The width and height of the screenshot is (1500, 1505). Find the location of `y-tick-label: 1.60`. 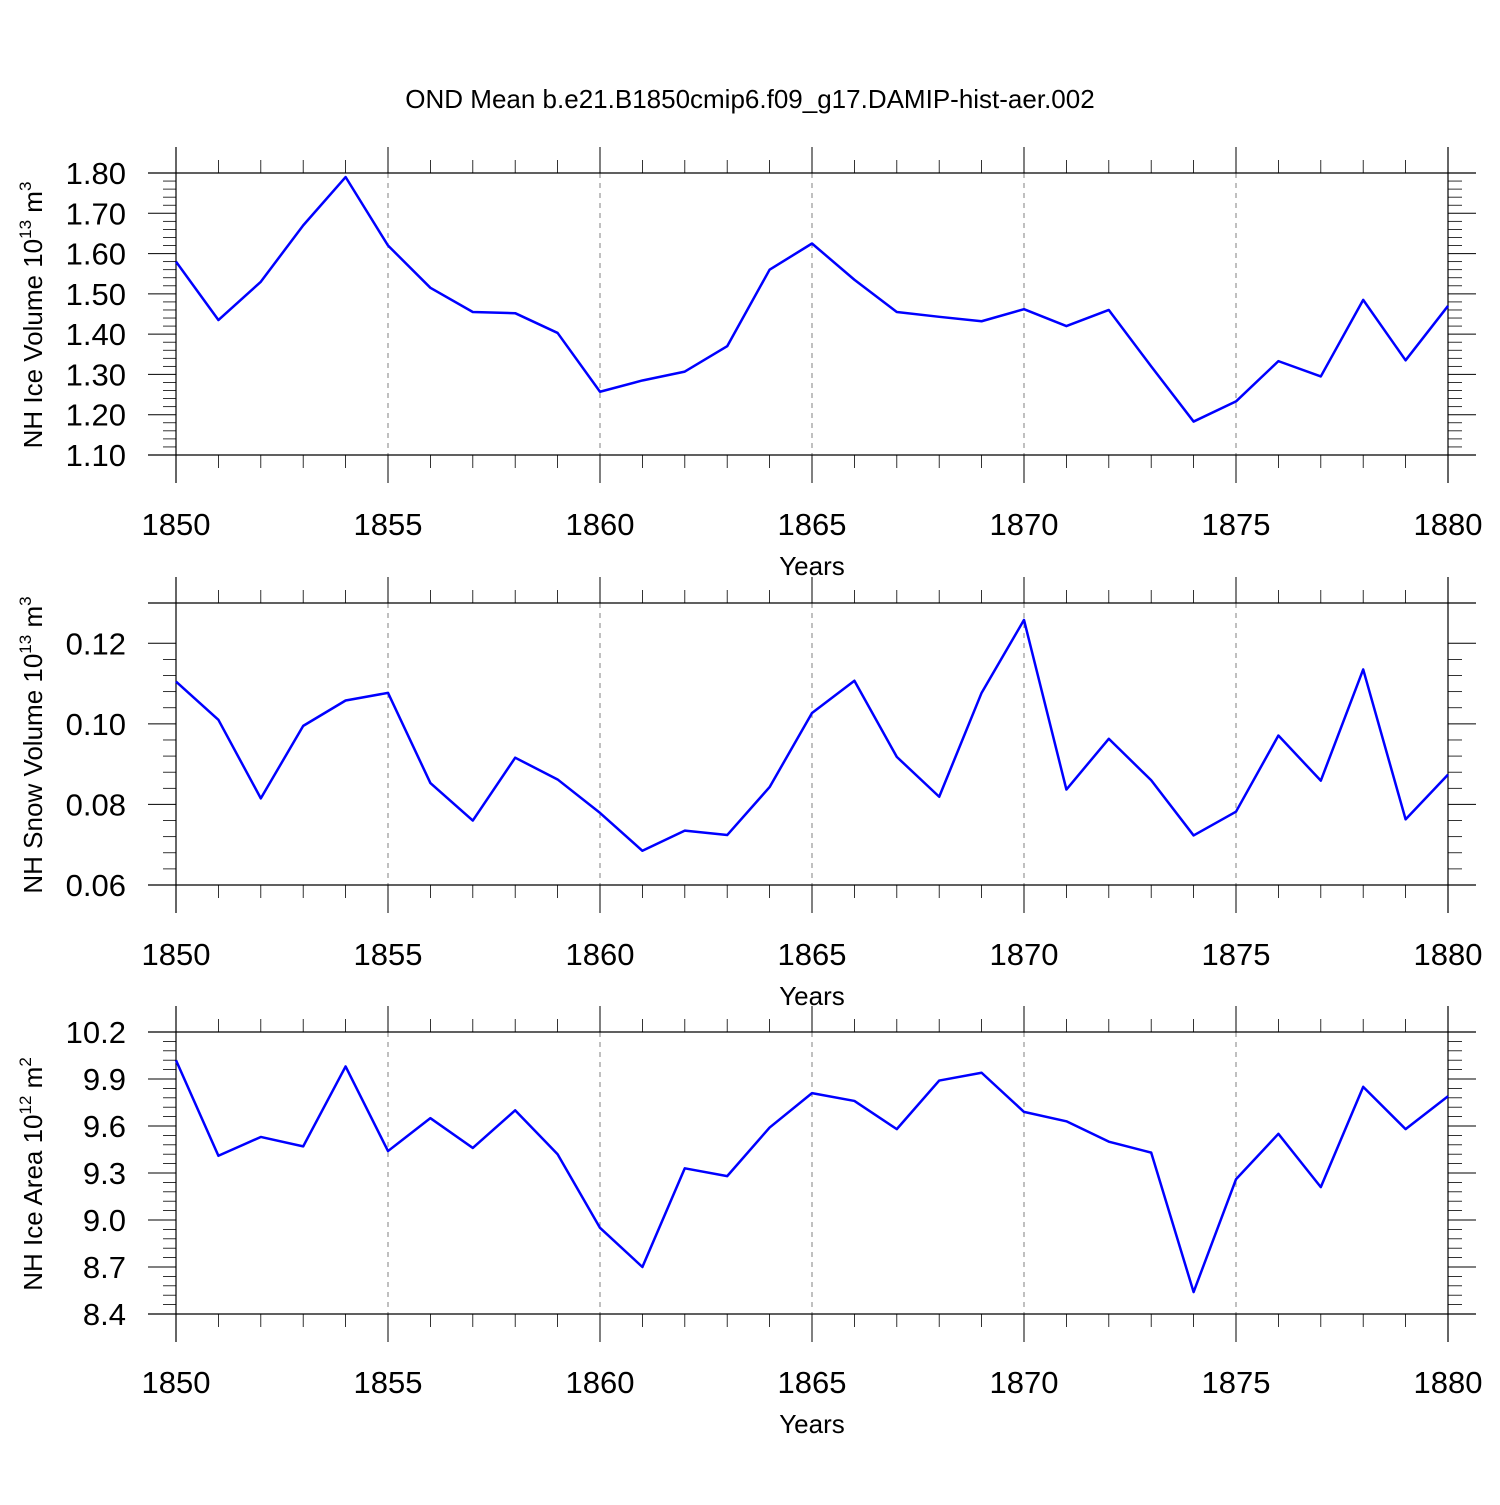

y-tick-label: 1.60 is located at coordinates (96, 254).